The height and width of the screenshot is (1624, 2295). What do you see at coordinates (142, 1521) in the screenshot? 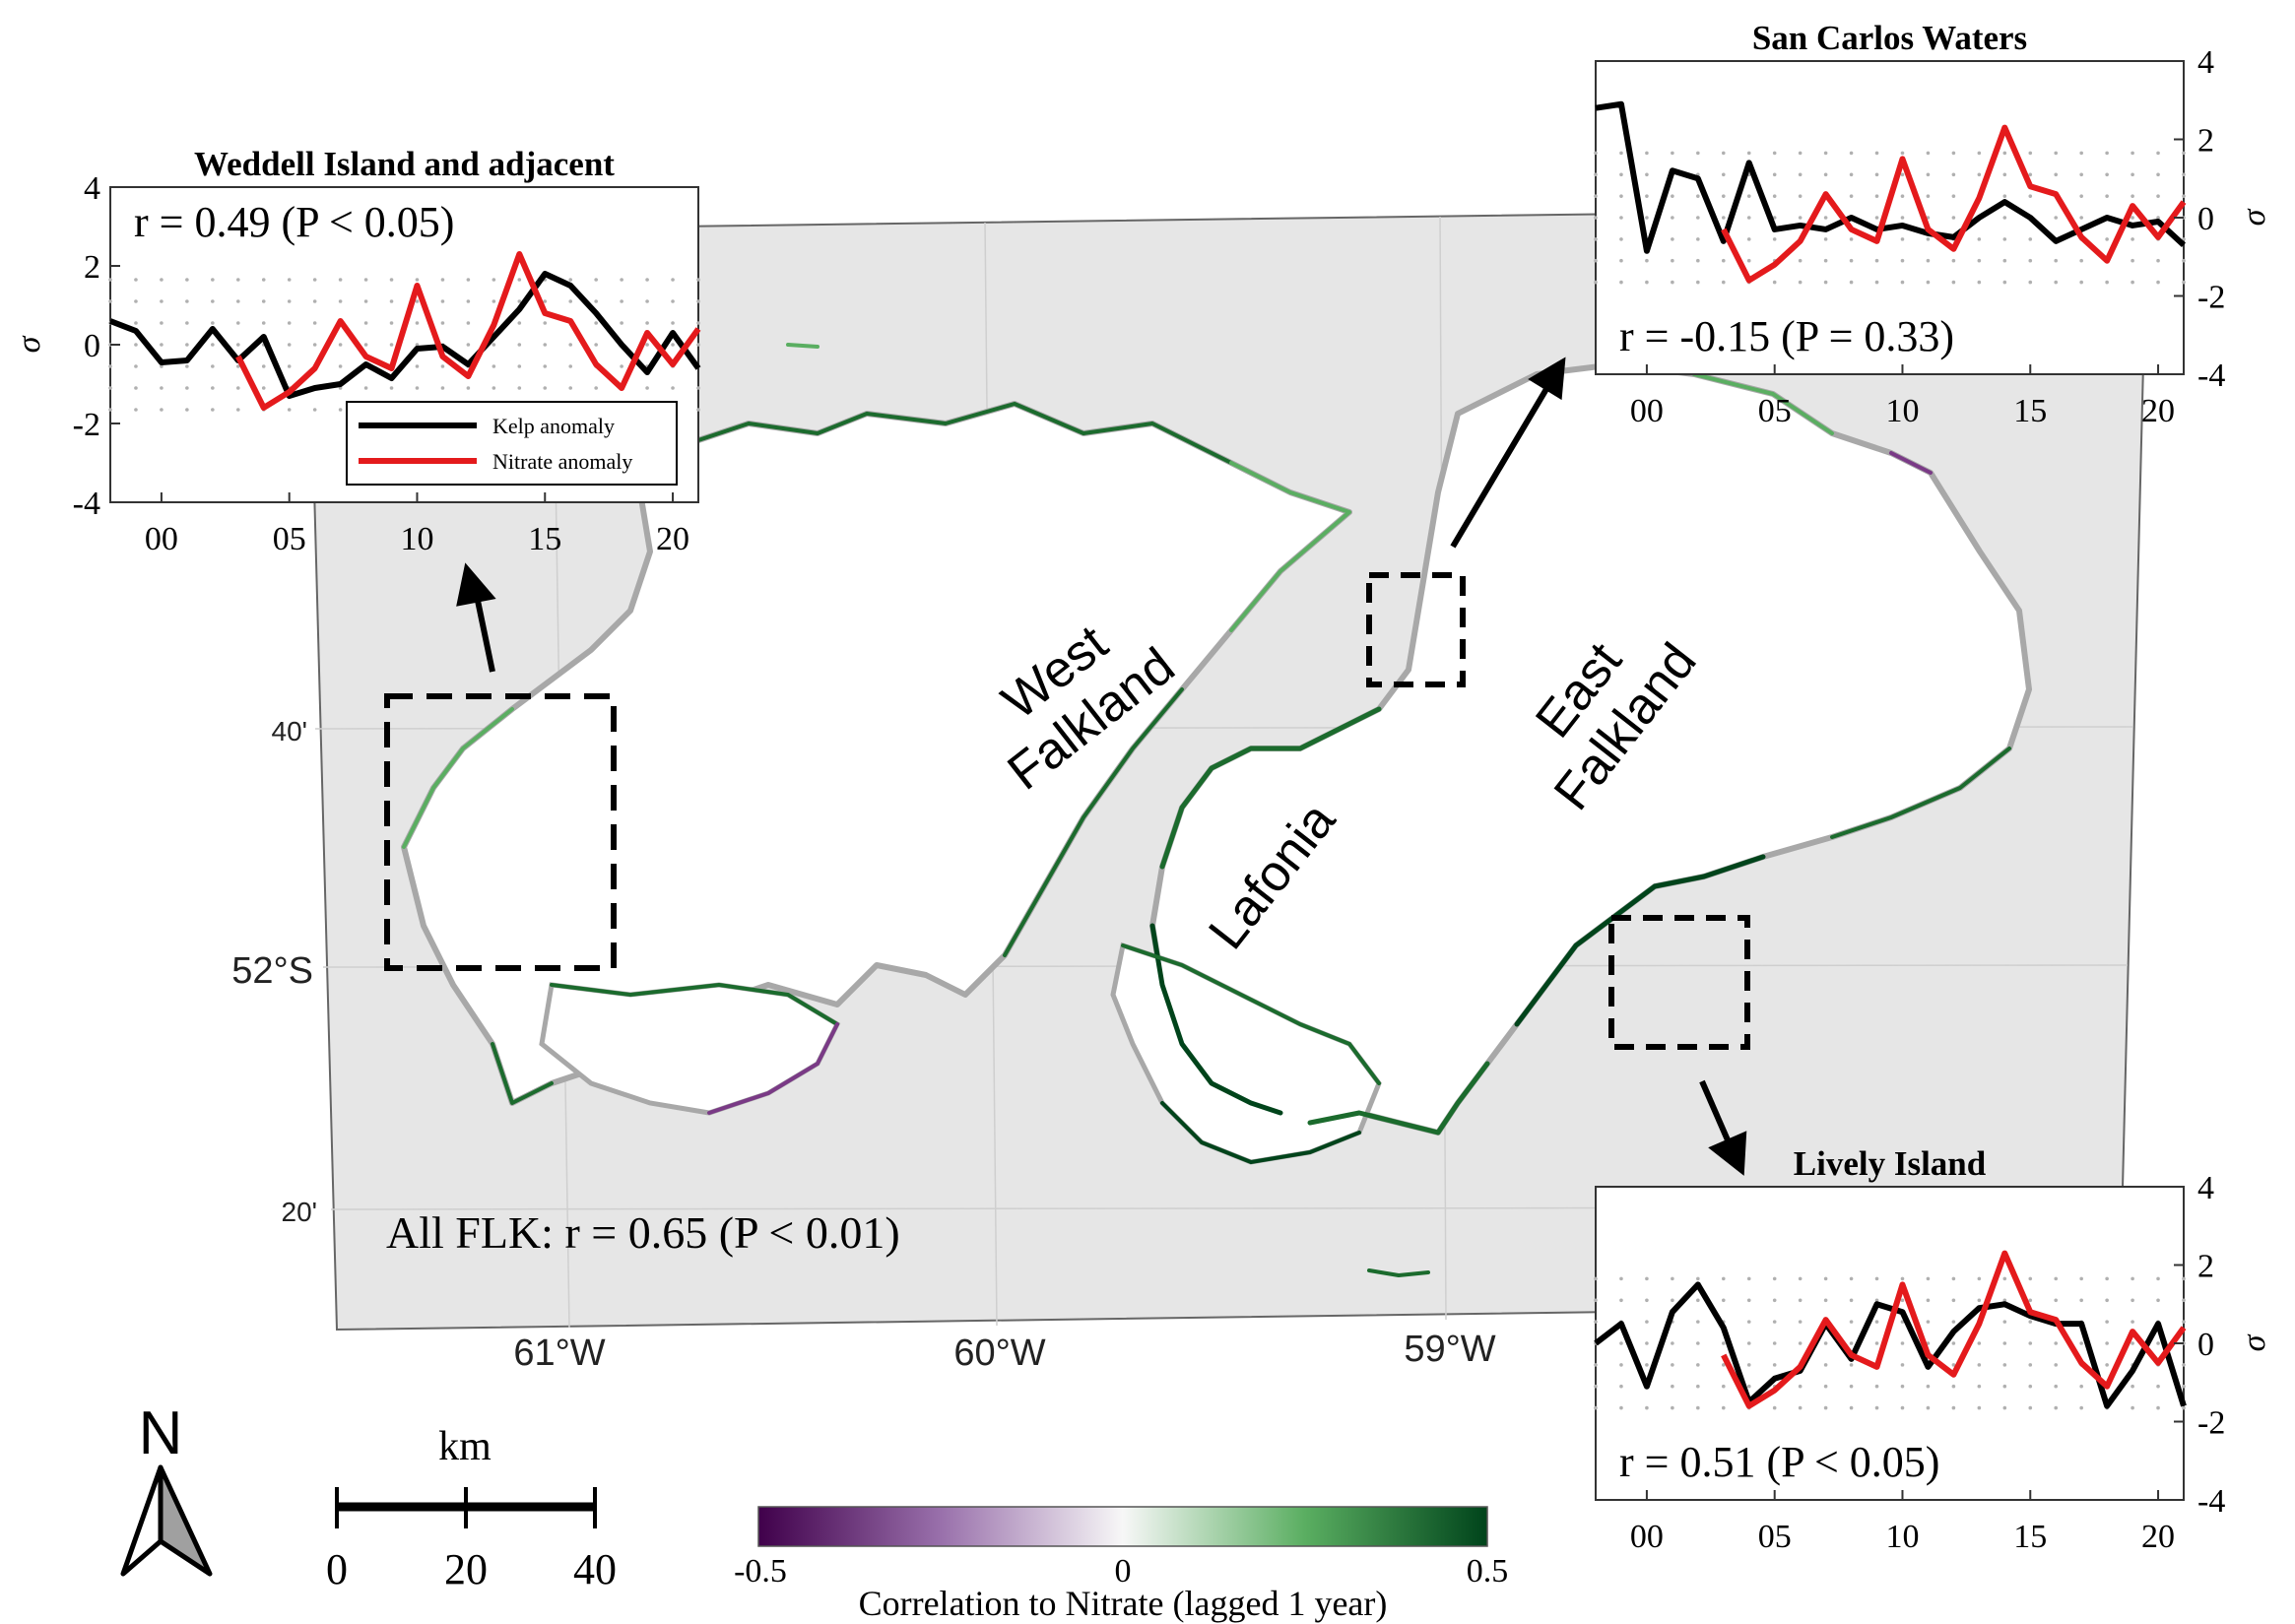
I see `north-arrow-left-half` at bounding box center [142, 1521].